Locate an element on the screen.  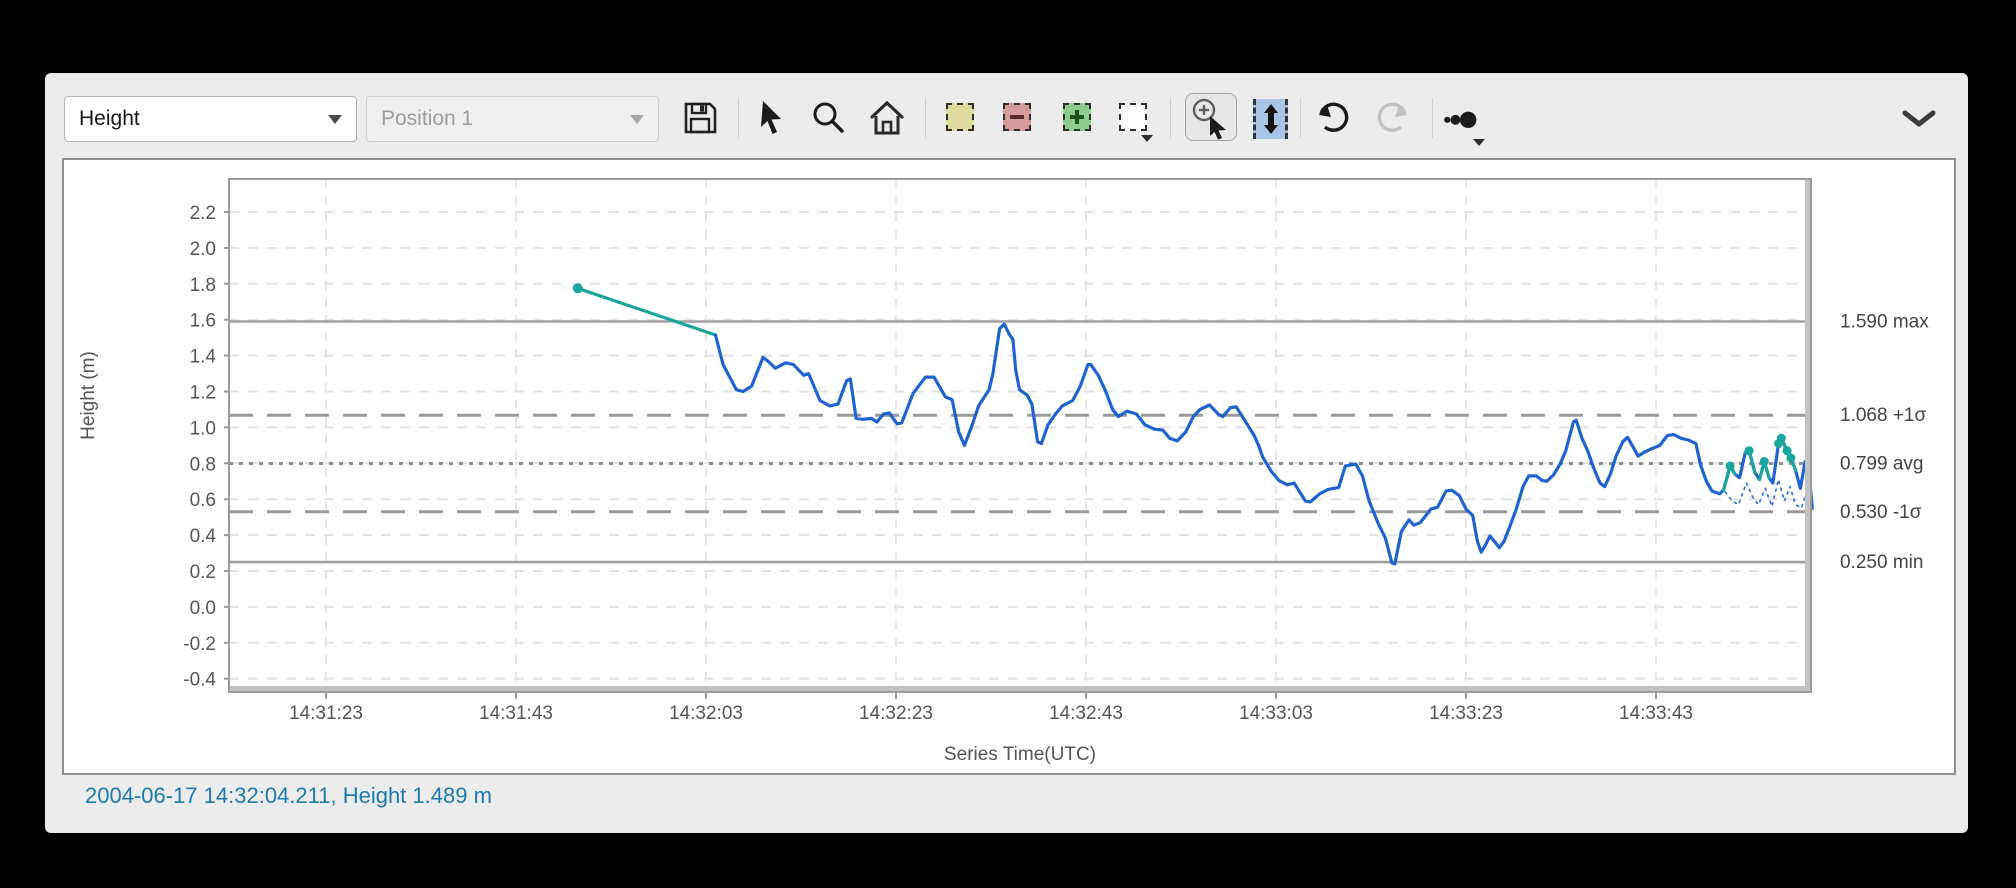
region-subtract-button is located at coordinates (1017, 117).